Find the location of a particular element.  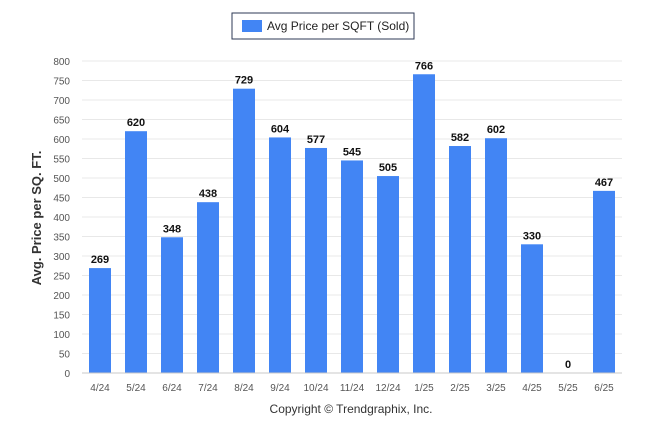

bar-value-label: 438 is located at coordinates (208, 194).